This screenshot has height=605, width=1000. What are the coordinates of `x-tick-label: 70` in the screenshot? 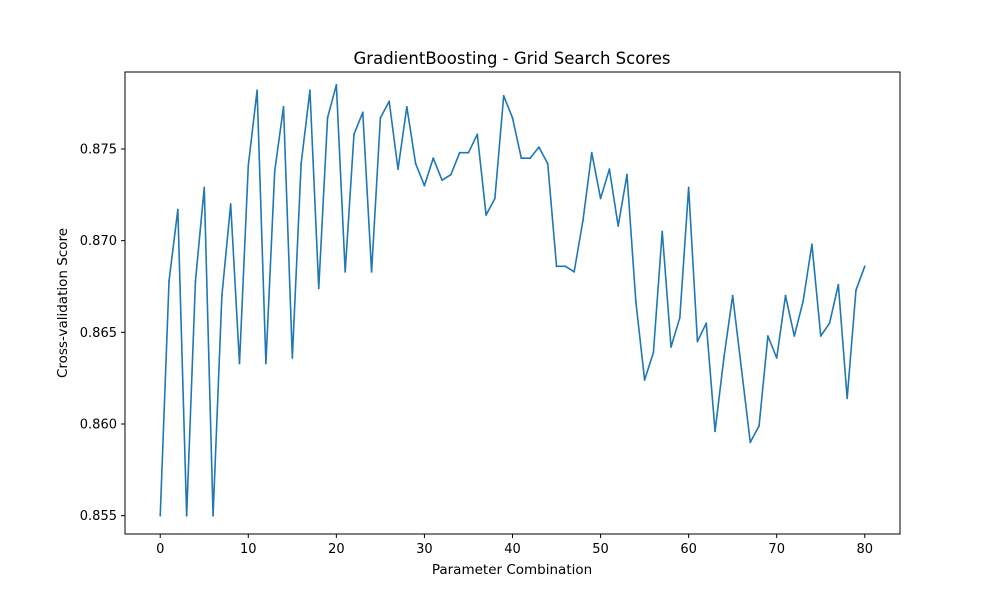 It's located at (776, 549).